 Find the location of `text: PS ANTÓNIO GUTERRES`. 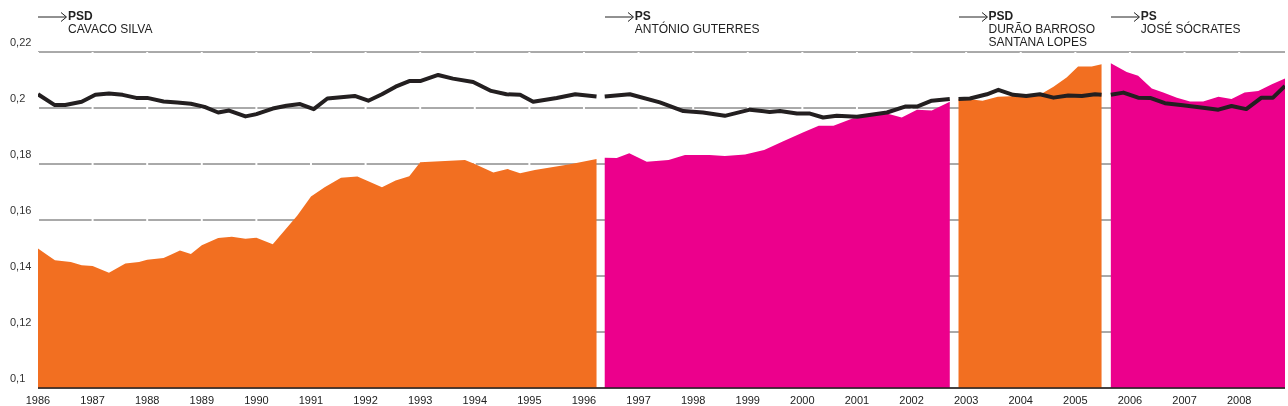

text: PS ANTÓNIO GUTERRES is located at coordinates (697, 22).